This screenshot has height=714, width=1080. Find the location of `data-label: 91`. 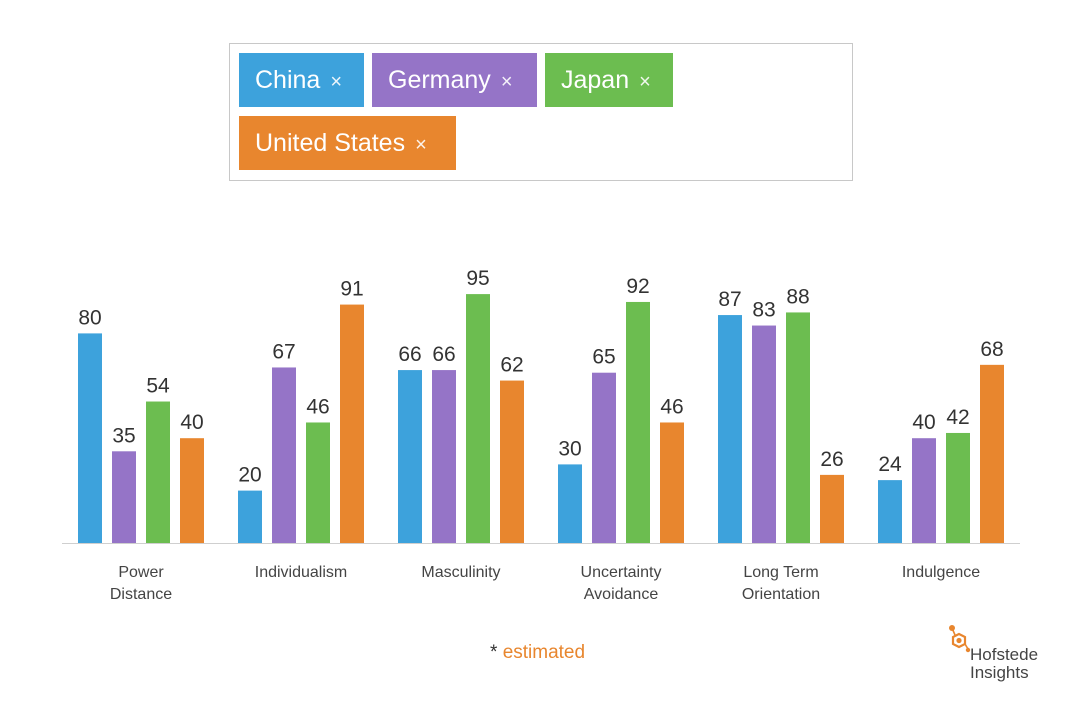

data-label: 91 is located at coordinates (351, 289).